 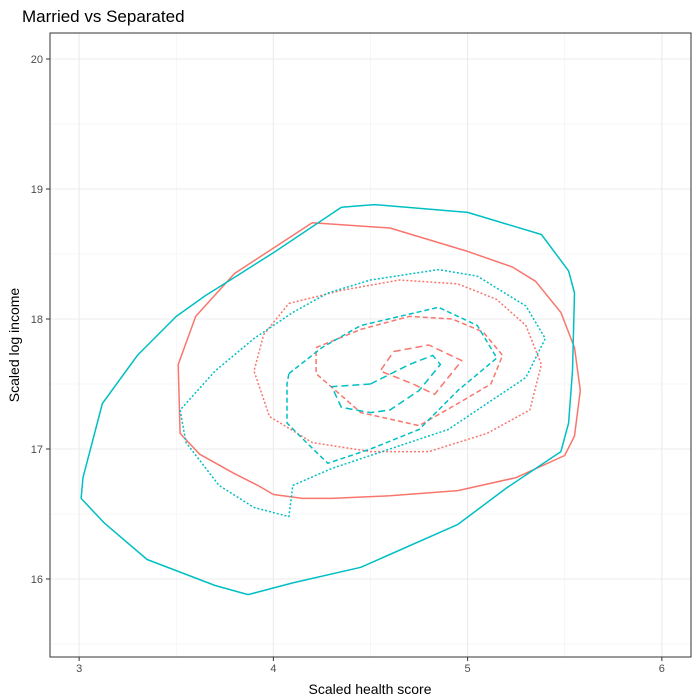 I want to click on y-tick-label: 19, so click(x=37, y=190).